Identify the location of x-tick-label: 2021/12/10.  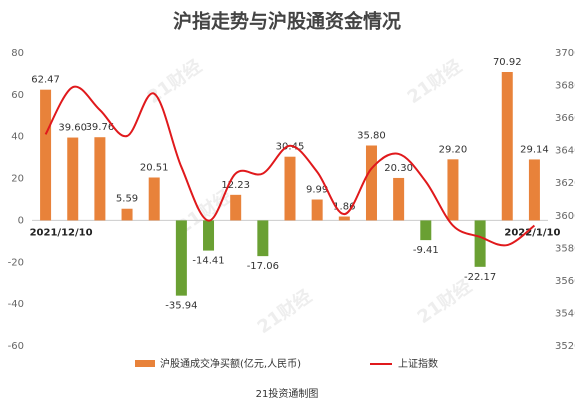
(61, 232).